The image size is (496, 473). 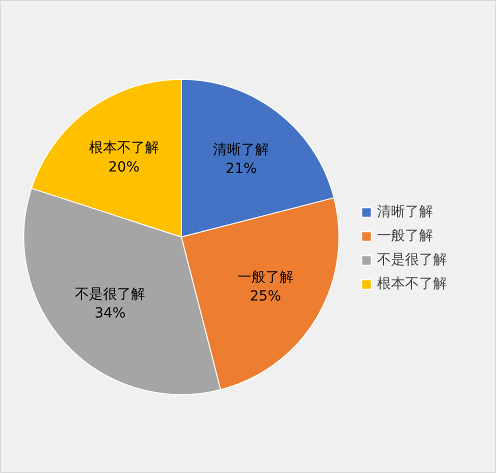 What do you see at coordinates (241, 169) in the screenshot?
I see `data-label: 21%` at bounding box center [241, 169].